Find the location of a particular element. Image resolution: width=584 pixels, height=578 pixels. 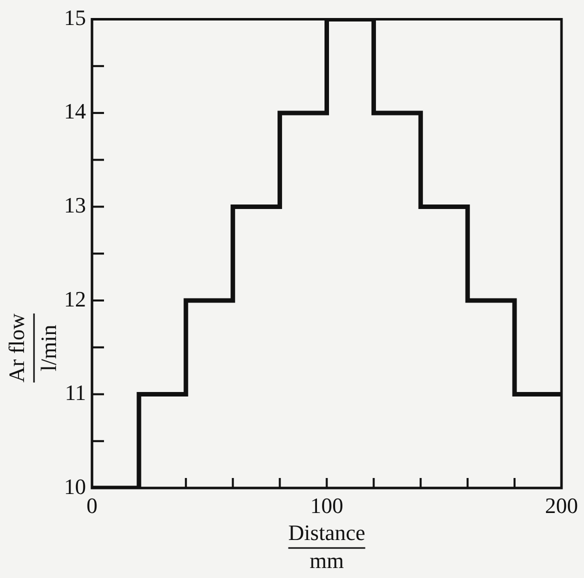

y-tick-label: 11 is located at coordinates (75, 393).